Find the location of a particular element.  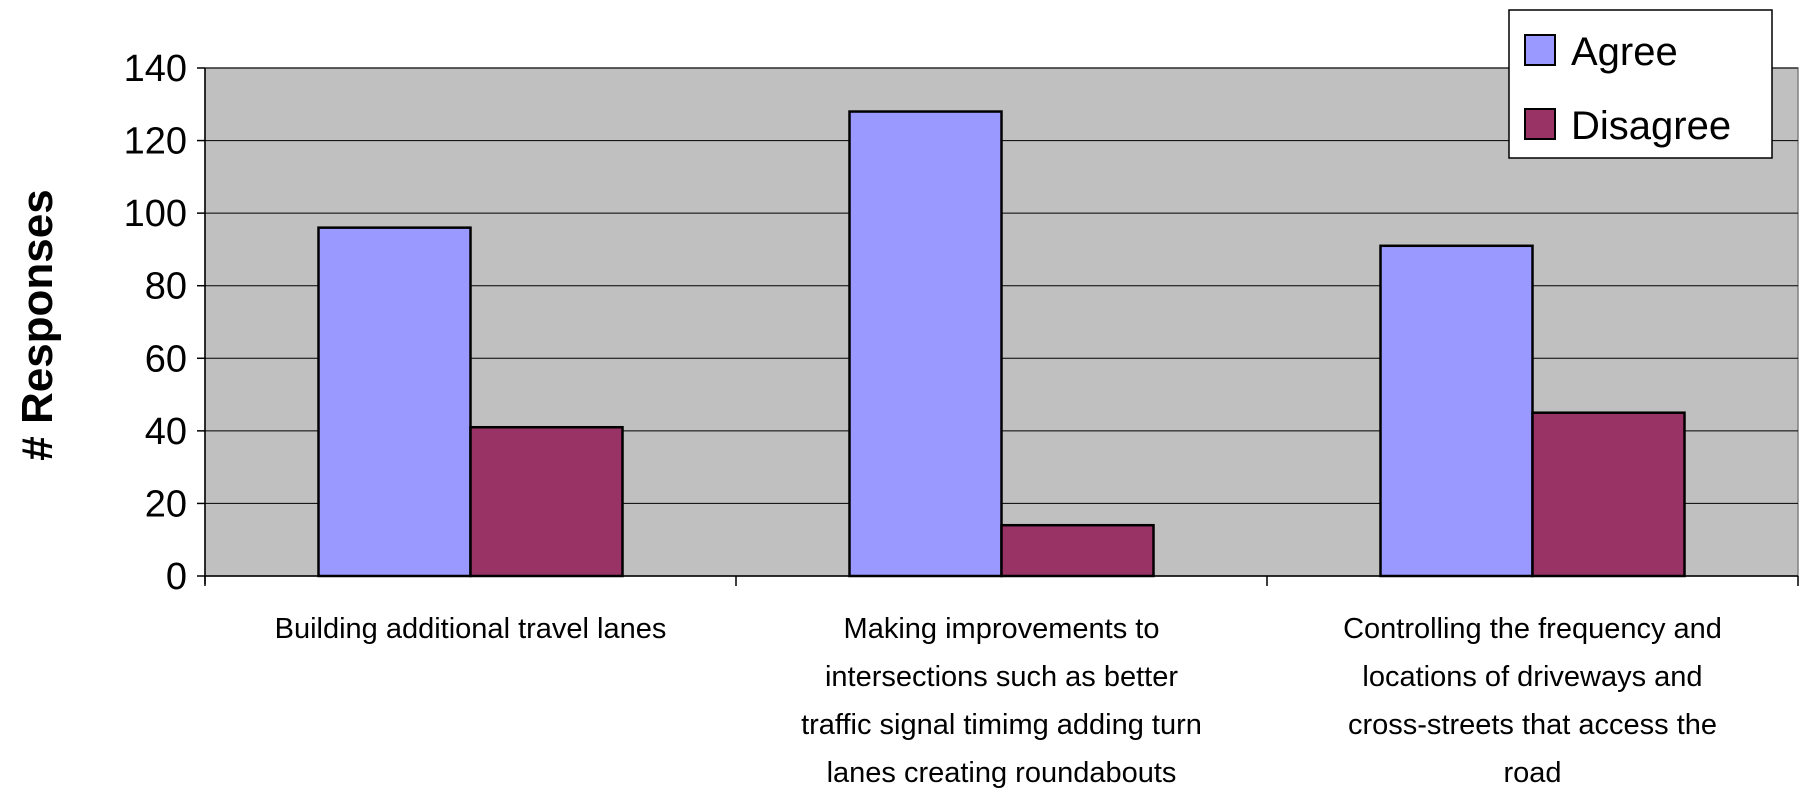

legend: Agree Disagree is located at coordinates (1640, 84).